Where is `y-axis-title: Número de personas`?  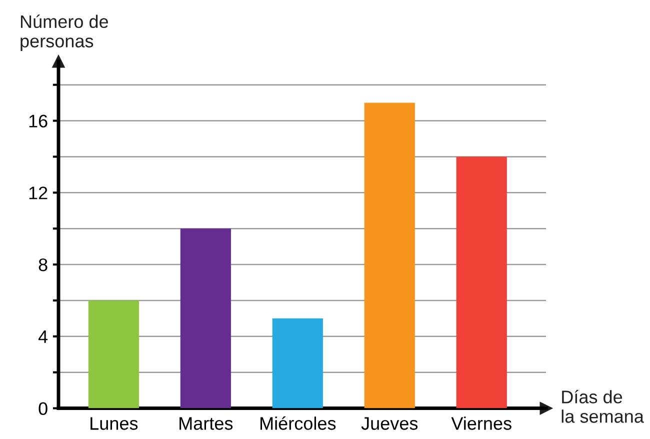 y-axis-title: Número de personas is located at coordinates (64, 33).